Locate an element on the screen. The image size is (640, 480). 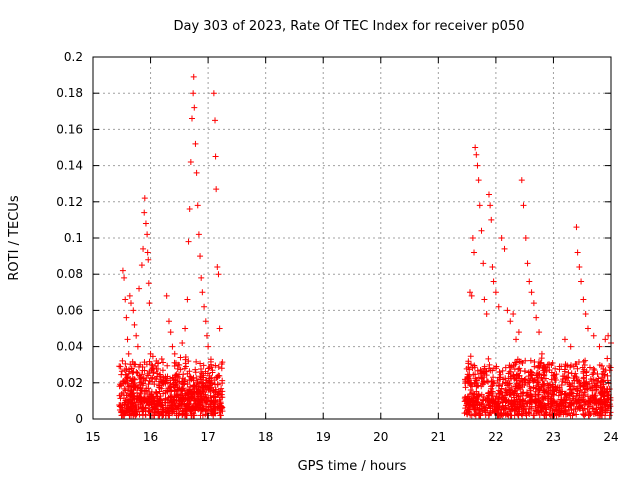
y-tick-label: 0.18 is located at coordinates (69, 93).